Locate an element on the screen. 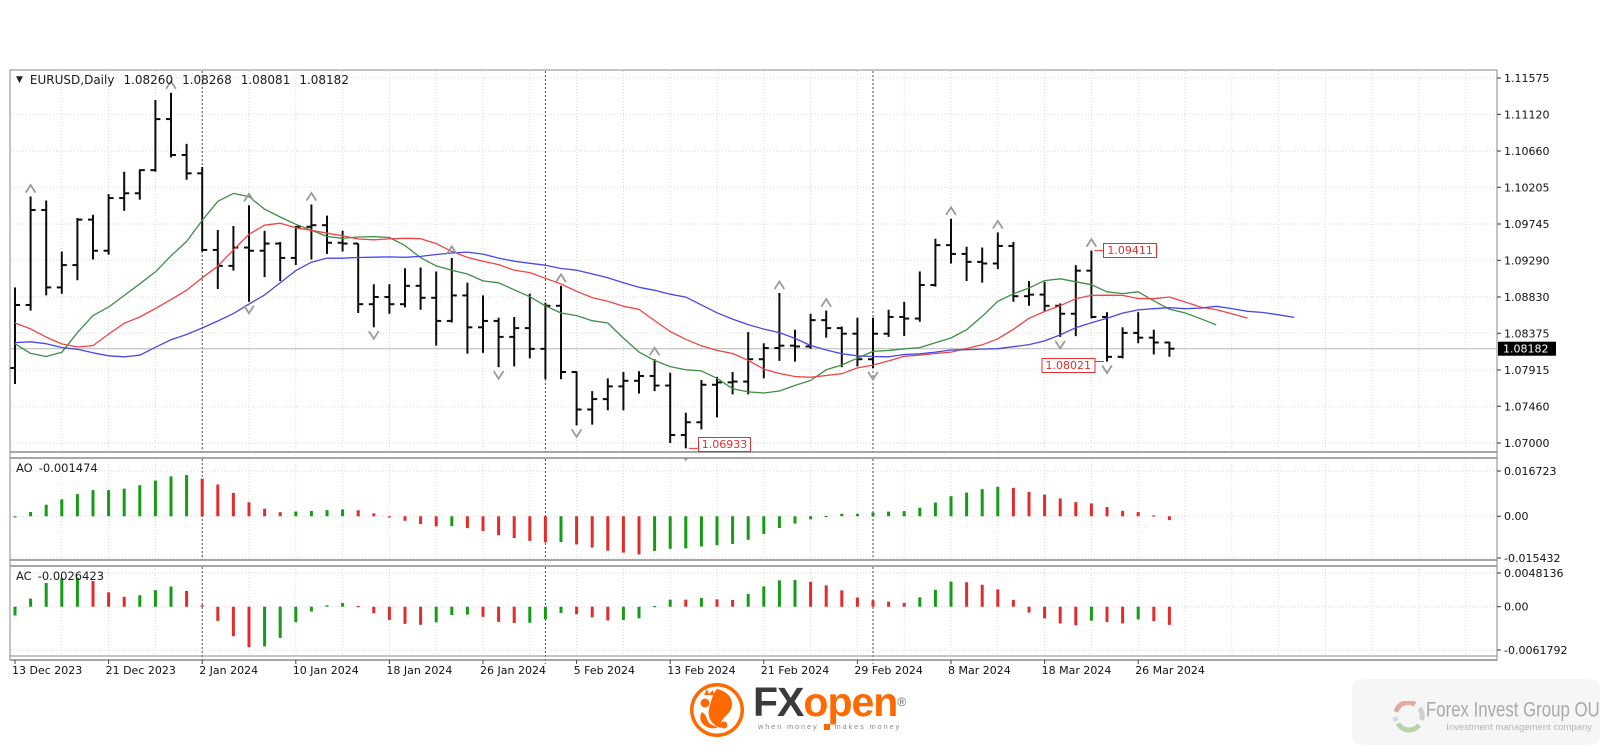 The height and width of the screenshot is (755, 1600). ao-value: -0.001474 is located at coordinates (68, 468).